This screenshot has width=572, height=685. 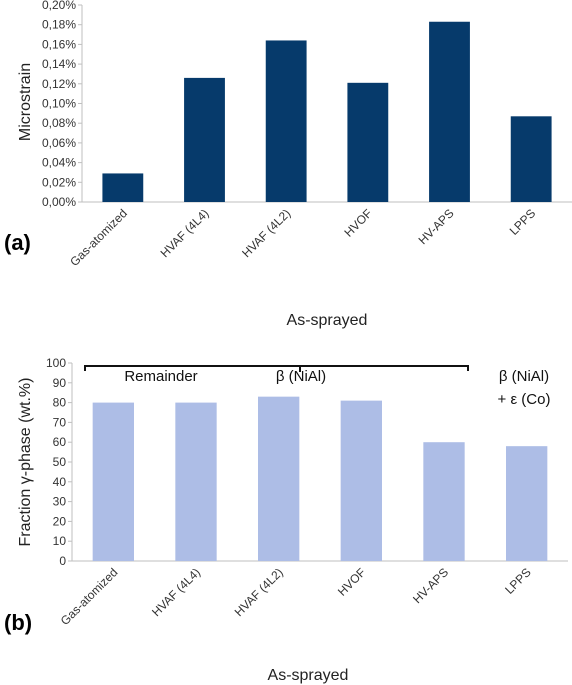 I want to click on y-tick-label: 0,00%, so click(x=59, y=202).